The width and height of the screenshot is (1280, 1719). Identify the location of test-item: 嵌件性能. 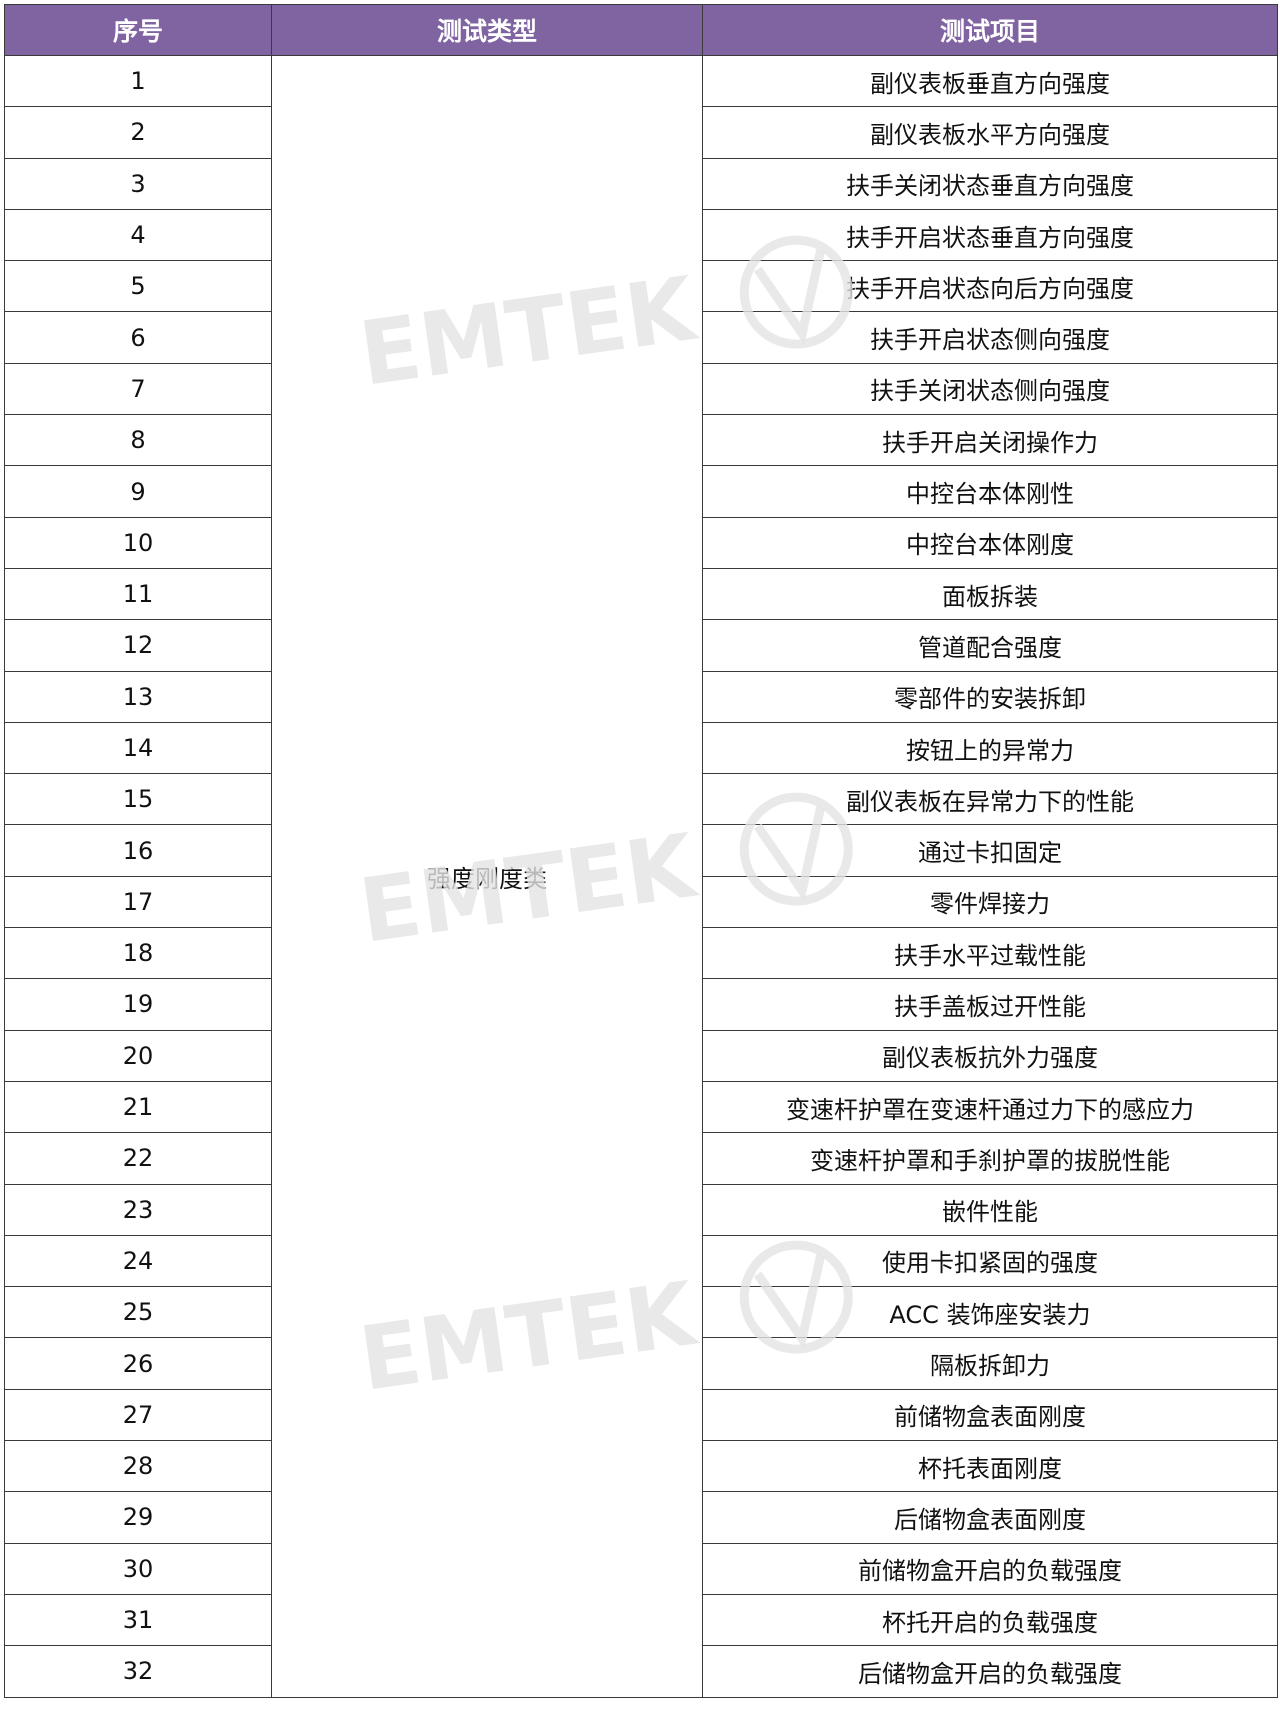
(990, 1209).